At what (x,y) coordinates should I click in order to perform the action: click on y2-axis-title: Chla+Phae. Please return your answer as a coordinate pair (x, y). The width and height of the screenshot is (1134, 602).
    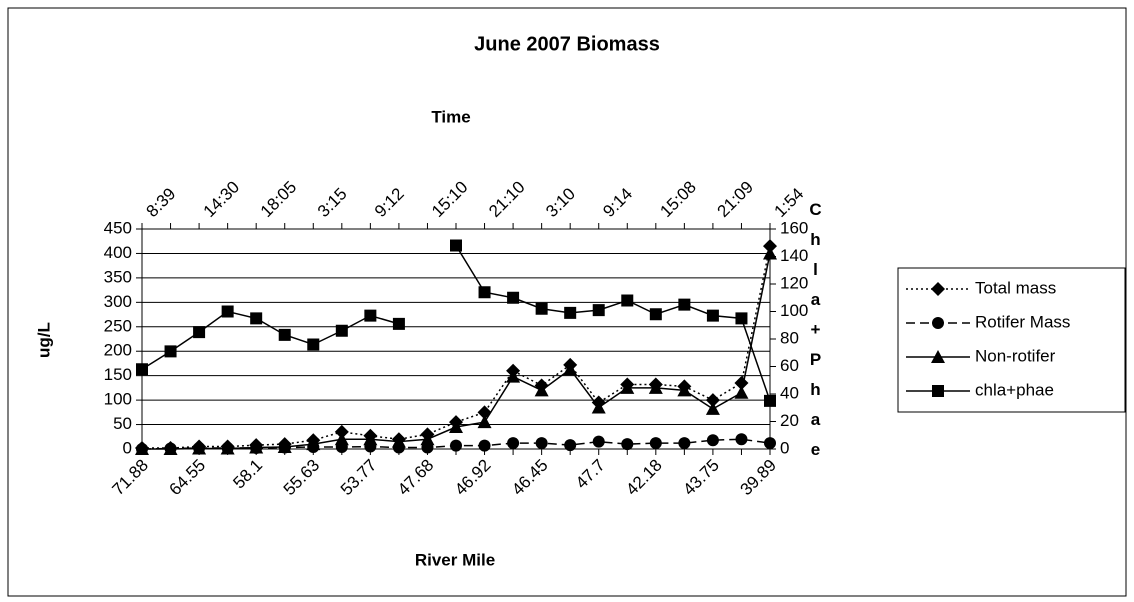
    Looking at the image, I should click on (815, 335).